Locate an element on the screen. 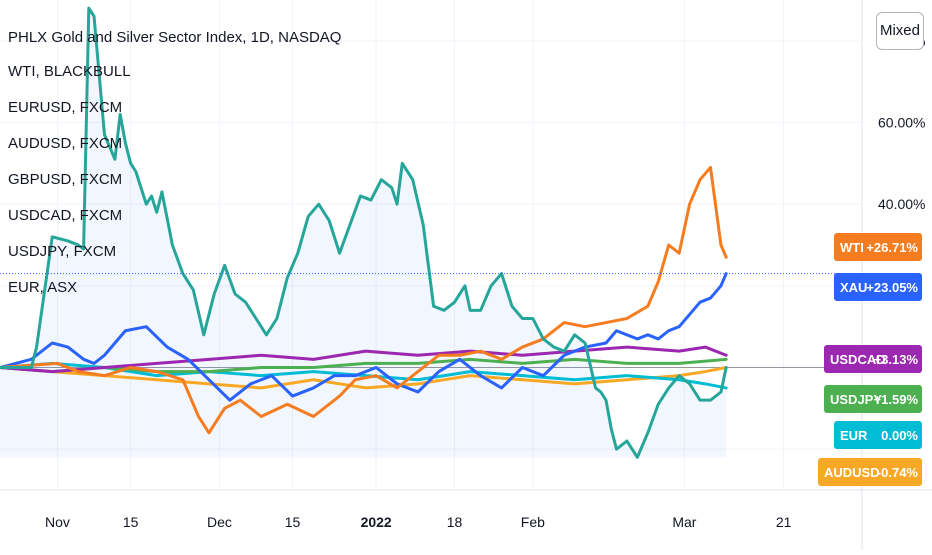  value-tag-symbol: AUDUSD is located at coordinates (852, 472).